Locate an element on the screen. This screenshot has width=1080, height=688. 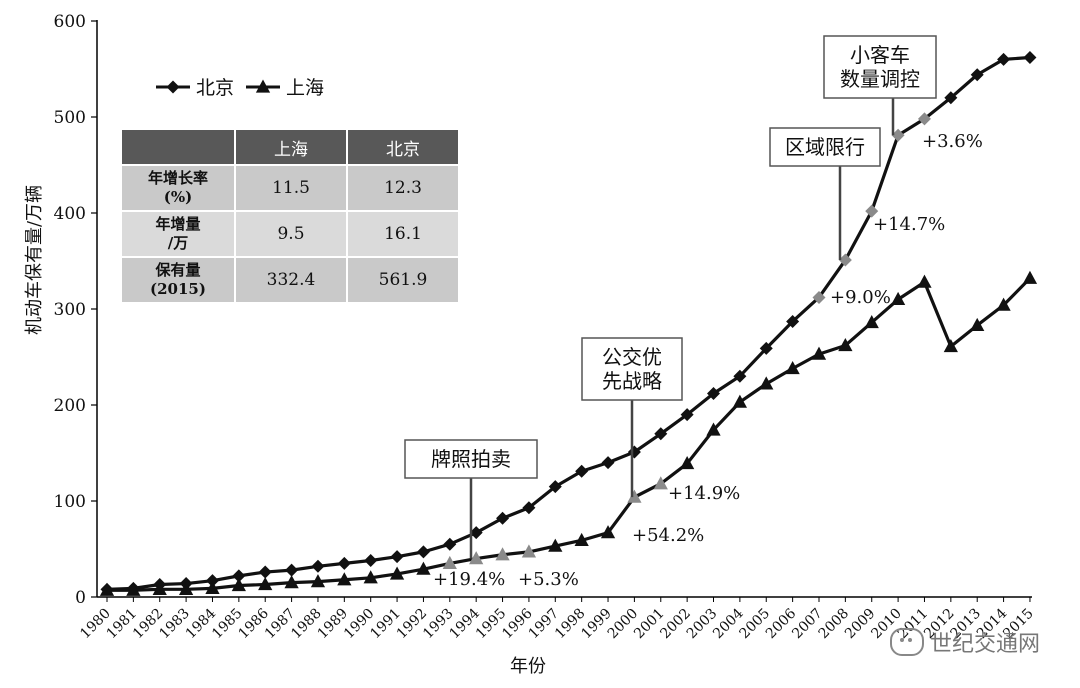
x-axis-label: 年份 is located at coordinates (528, 666).